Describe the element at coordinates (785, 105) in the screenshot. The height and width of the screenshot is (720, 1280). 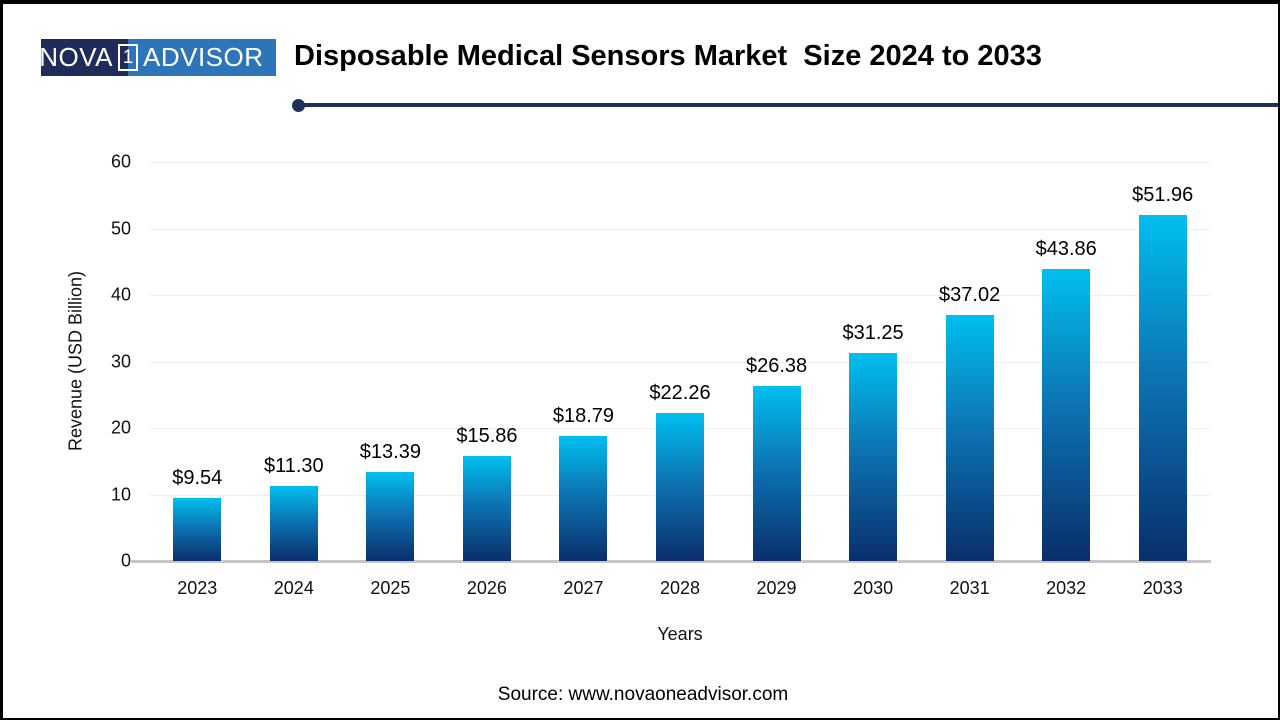
I see `title-underline` at that location.